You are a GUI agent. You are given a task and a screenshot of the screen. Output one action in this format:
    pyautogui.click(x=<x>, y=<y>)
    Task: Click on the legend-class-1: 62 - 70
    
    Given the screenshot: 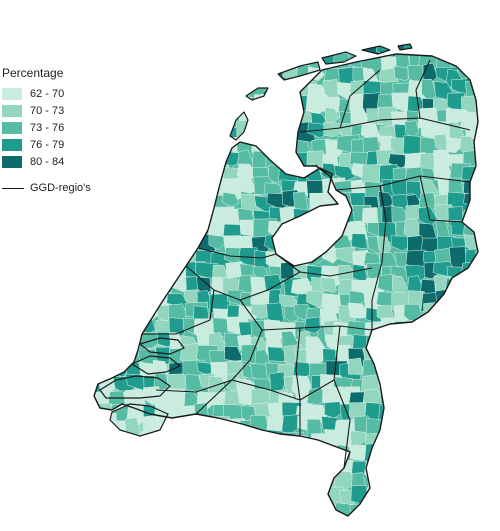 What is the action you would take?
    pyautogui.click(x=62, y=94)
    